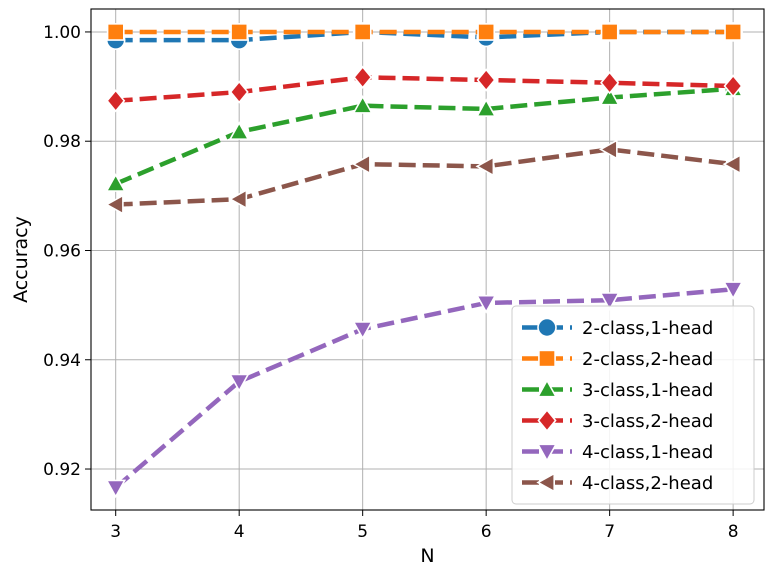 This screenshot has width=775, height=575. Describe the element at coordinates (647, 328) in the screenshot. I see `legend-label: 2-class,1-head` at that location.